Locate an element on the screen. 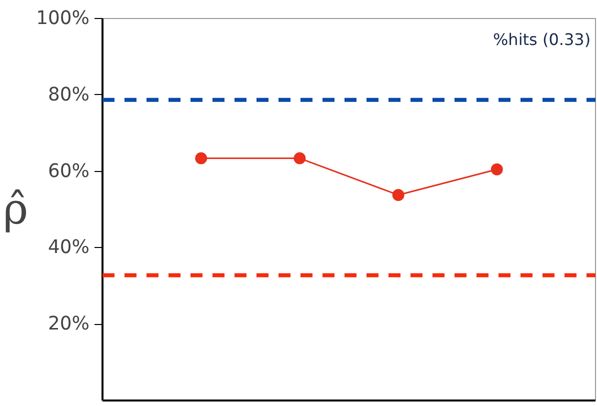 The height and width of the screenshot is (406, 597). y-tick-label: 20% is located at coordinates (69, 324).